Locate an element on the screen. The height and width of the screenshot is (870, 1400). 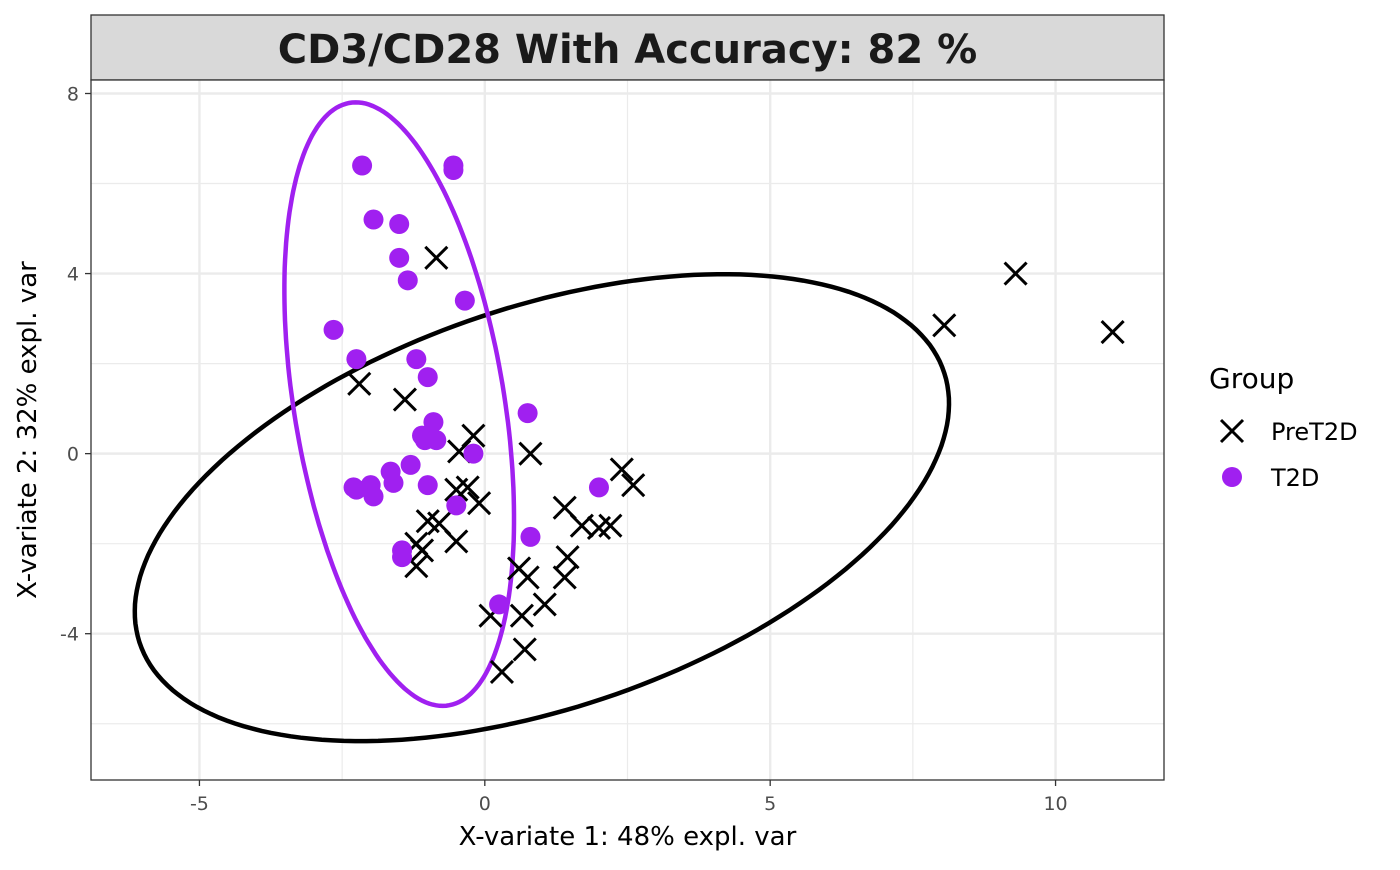
legend: Group PreT2D T2D is located at coordinates (1283, 427).